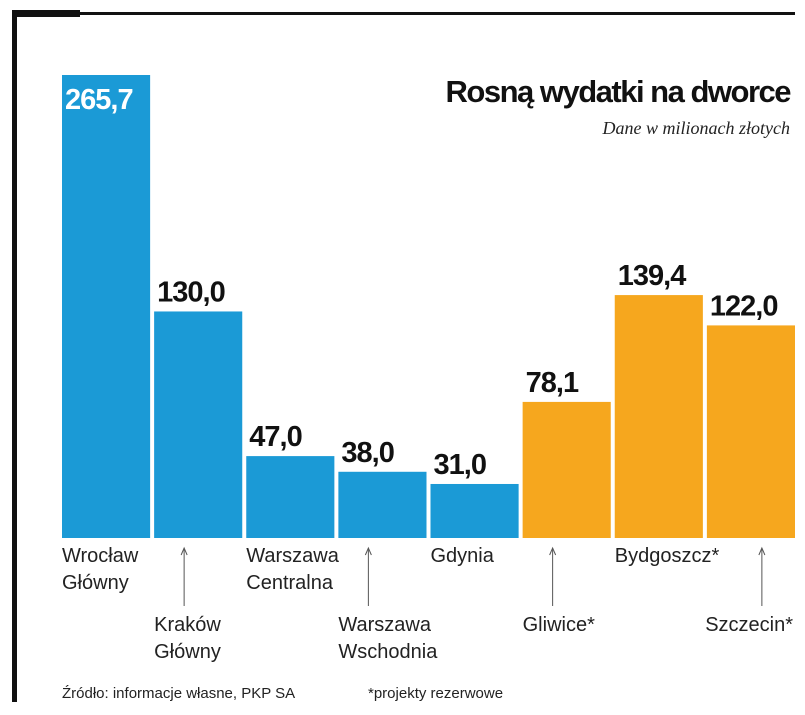  Describe the element at coordinates (558, 625) in the screenshot. I see `x-tick-label: Gliwice*` at that location.